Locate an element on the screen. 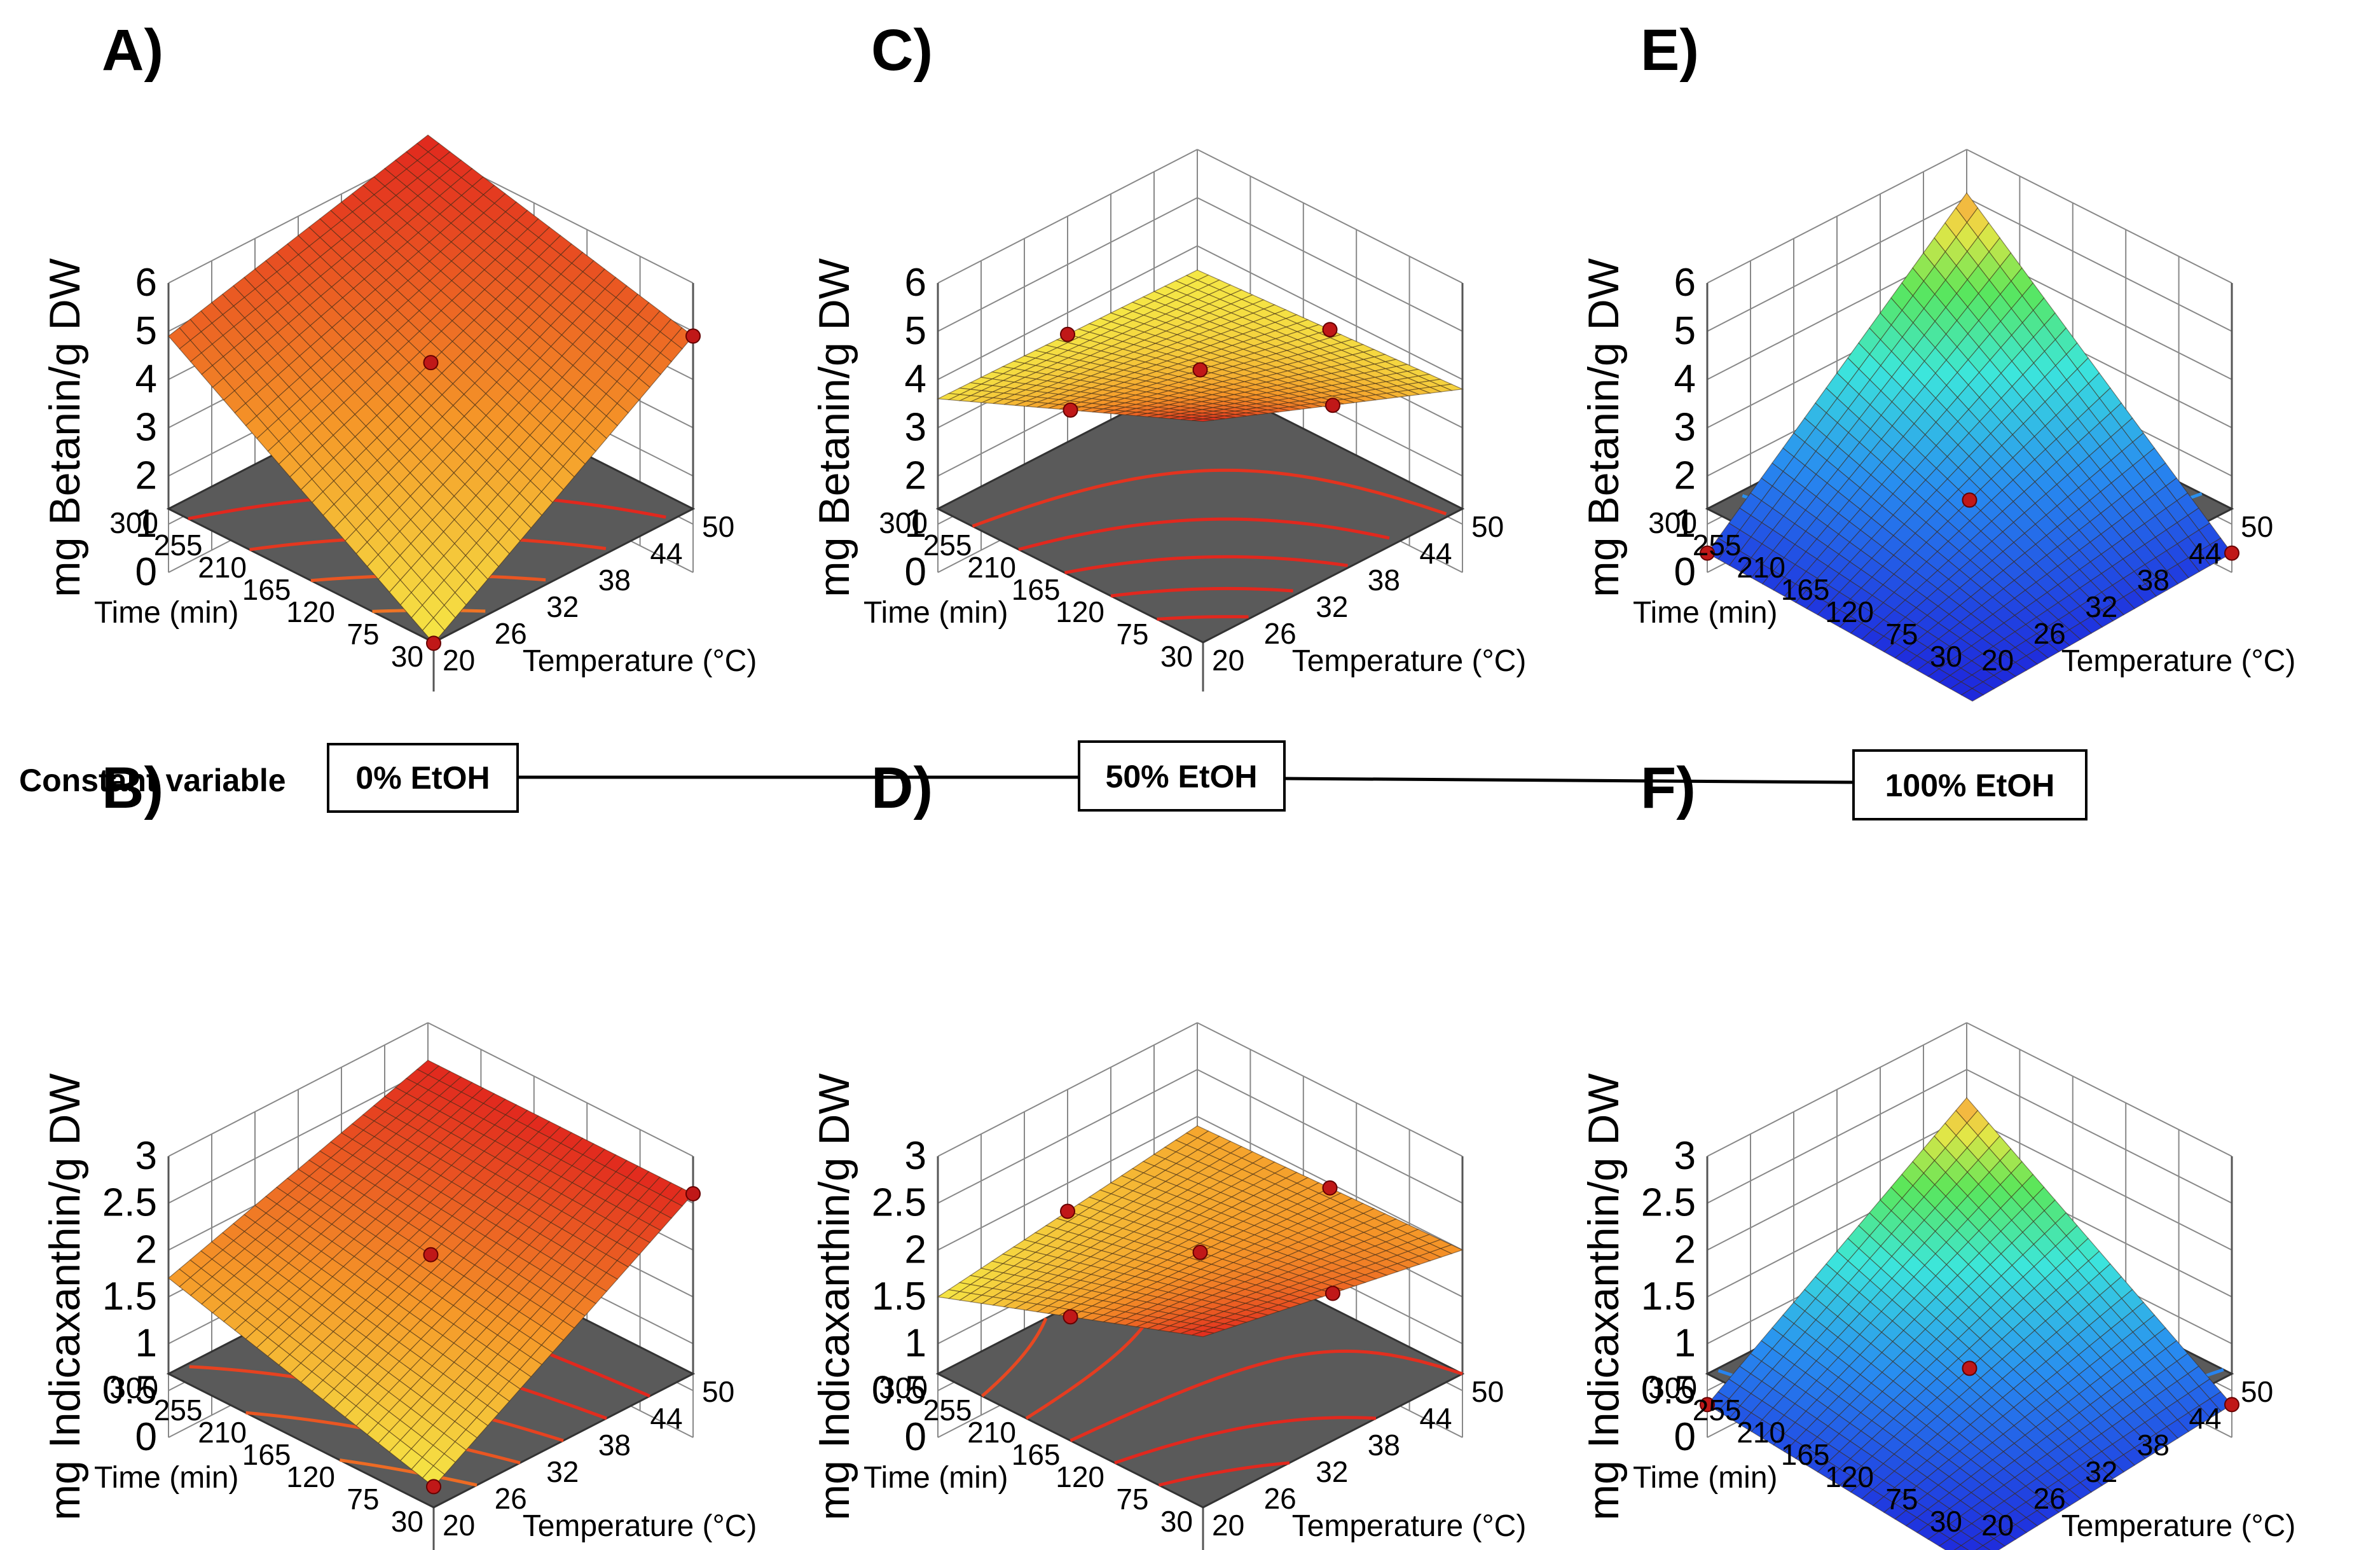 The width and height of the screenshot is (2380, 1550). panel-letter: A) is located at coordinates (132, 50).